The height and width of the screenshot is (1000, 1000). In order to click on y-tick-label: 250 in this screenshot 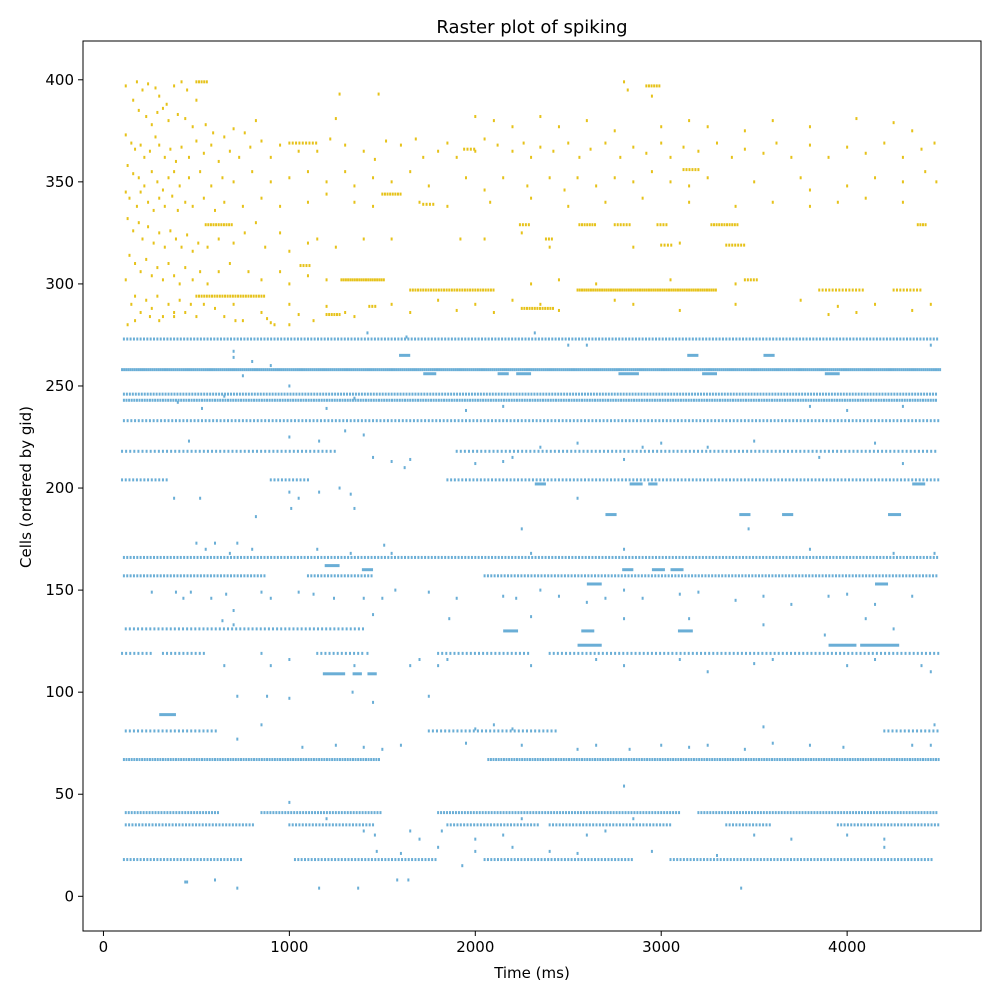, I will do `click(59, 386)`.